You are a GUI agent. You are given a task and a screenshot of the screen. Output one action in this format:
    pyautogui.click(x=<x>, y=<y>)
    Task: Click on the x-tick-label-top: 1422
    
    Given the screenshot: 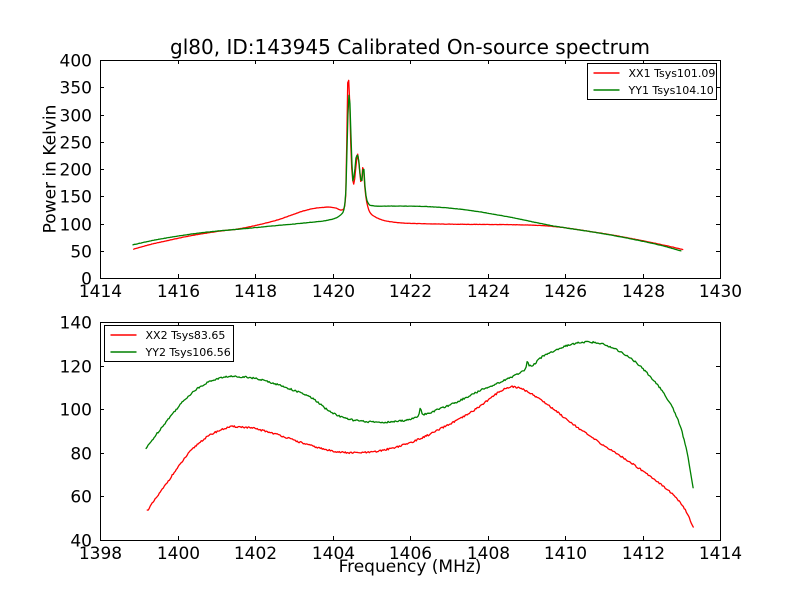 What is the action you would take?
    pyautogui.click(x=410, y=292)
    